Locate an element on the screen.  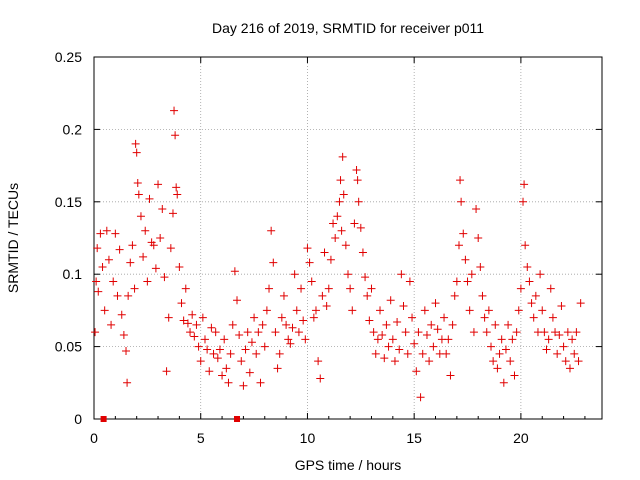
x-tick-label: 10 is located at coordinates (308, 438).